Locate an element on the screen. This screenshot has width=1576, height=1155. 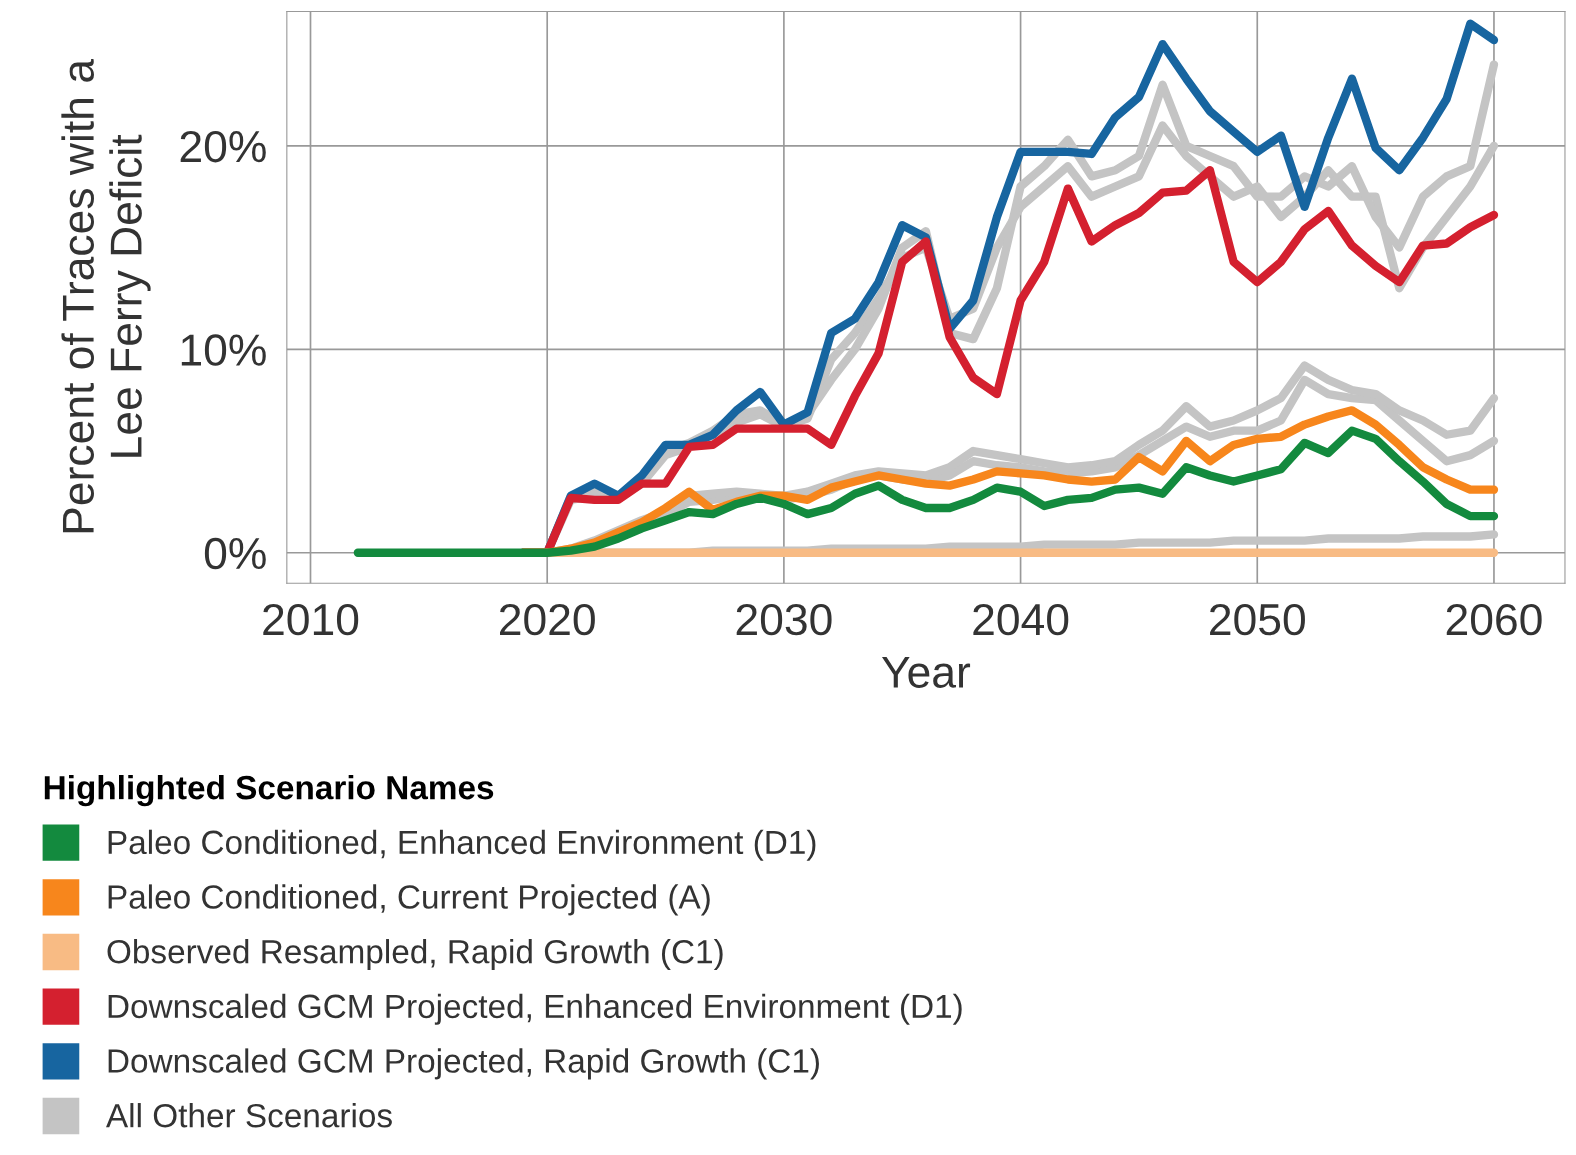
x-tick-label: 2010 is located at coordinates (311, 619).